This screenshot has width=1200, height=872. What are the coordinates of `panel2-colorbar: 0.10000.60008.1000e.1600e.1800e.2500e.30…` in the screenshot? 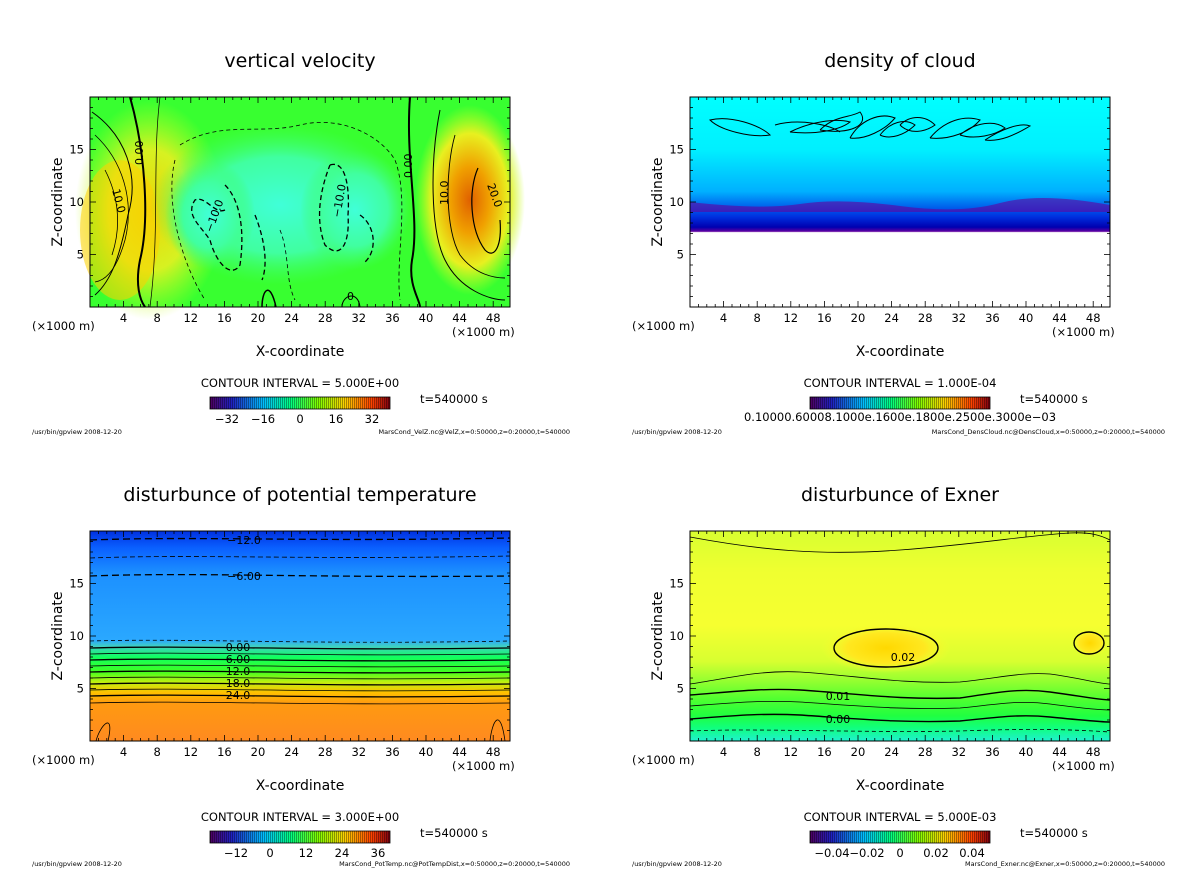 It's located at (900, 410).